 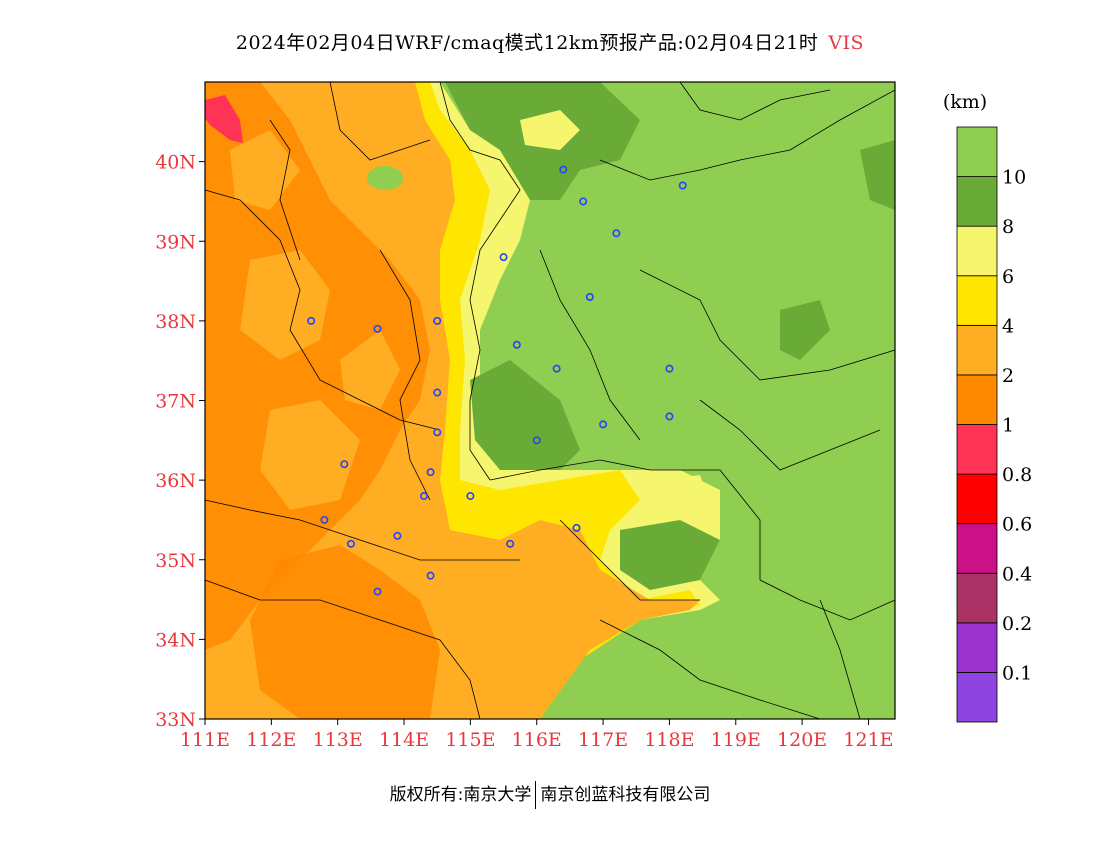 What do you see at coordinates (536, 795) in the screenshot?
I see `footer-separator` at bounding box center [536, 795].